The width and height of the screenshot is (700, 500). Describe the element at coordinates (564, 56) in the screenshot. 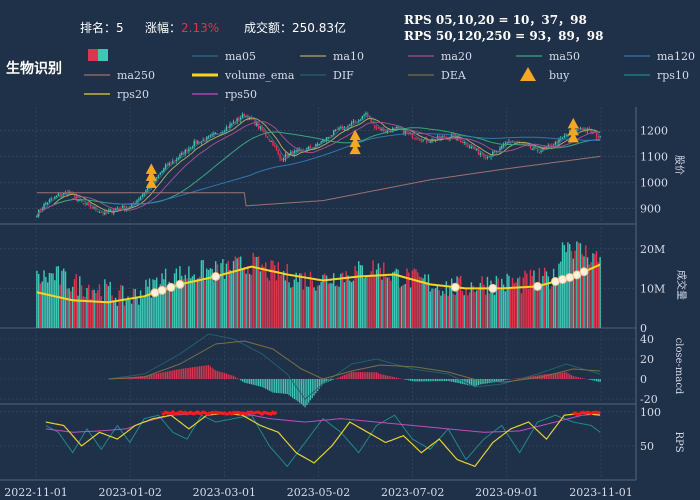

I see `legend-label-ma50: ma50` at that location.